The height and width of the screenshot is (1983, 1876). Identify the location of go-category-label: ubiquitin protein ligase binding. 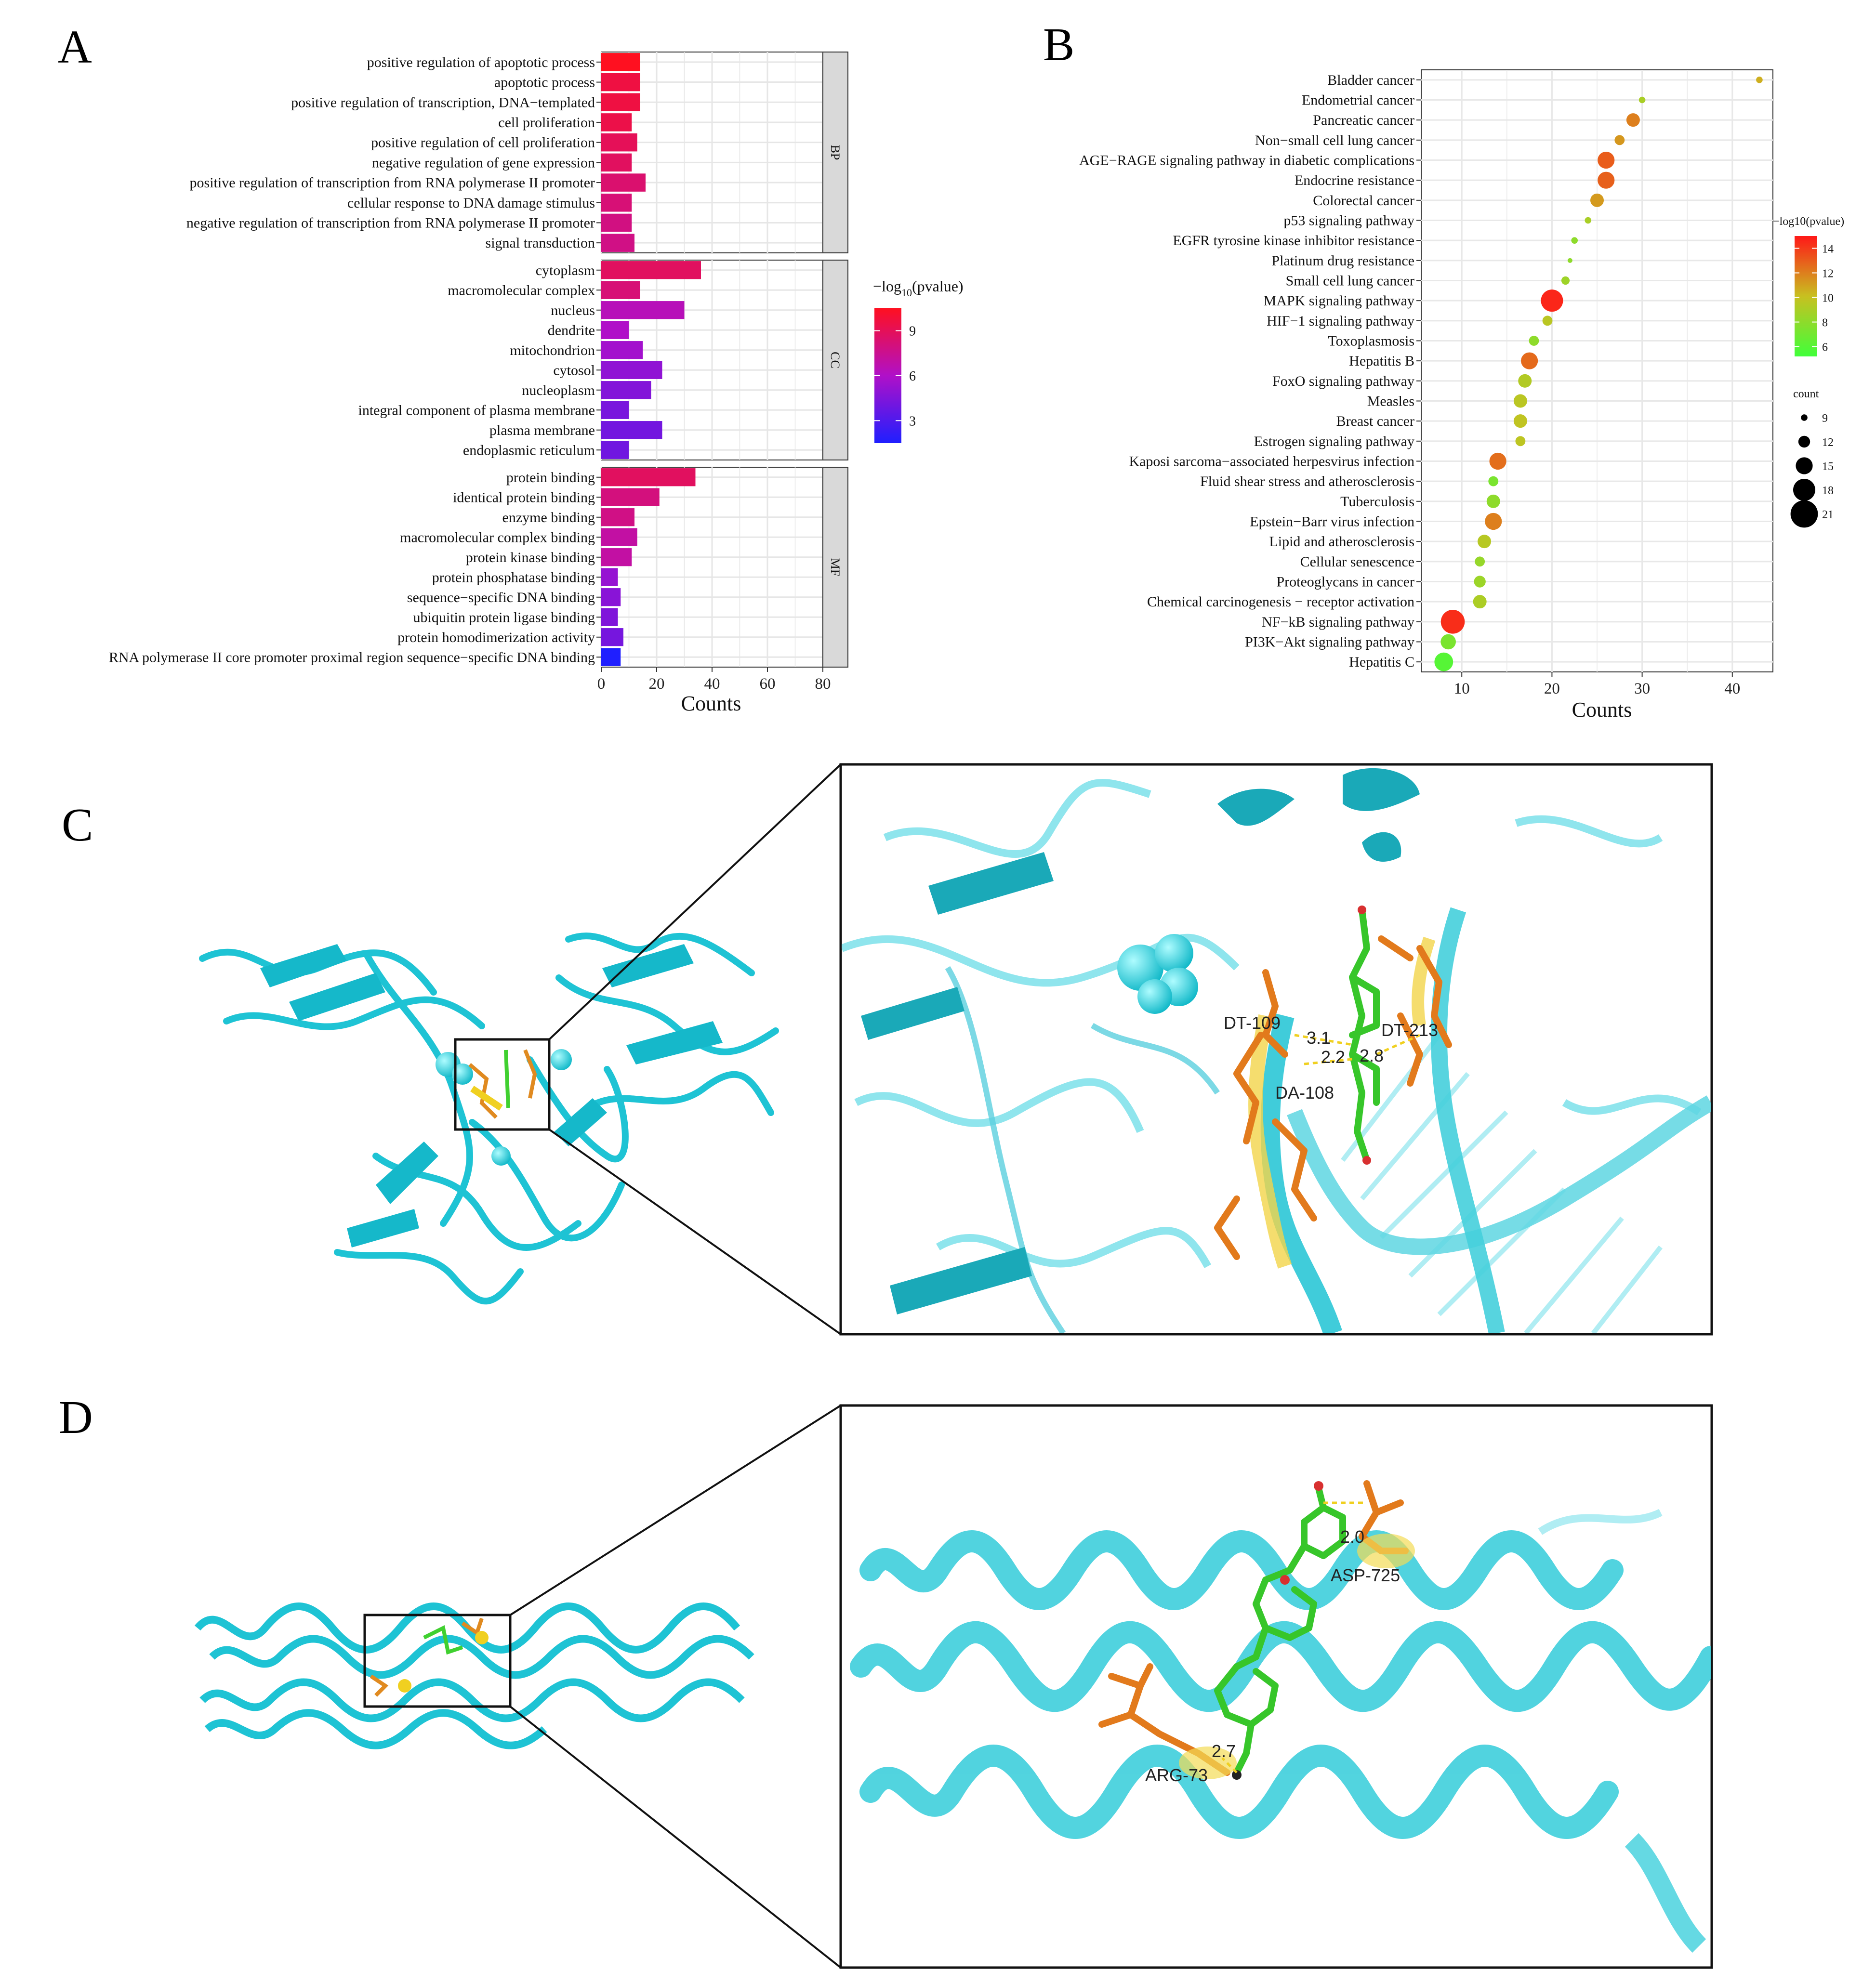
(504, 617).